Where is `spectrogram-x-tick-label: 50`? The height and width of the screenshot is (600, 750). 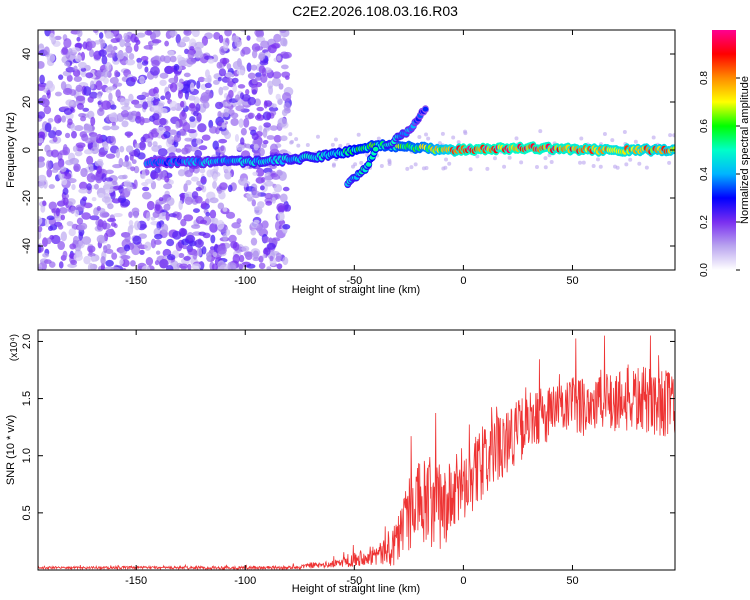
spectrogram-x-tick-label: 50 is located at coordinates (572, 281).